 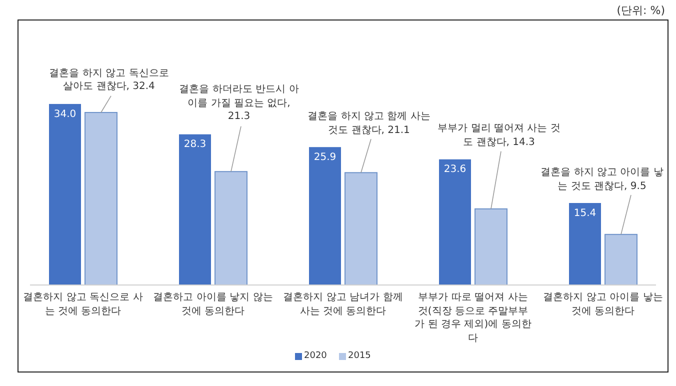 I want to click on x-tick-label: 결혼하지 않고 독신으로 사는 것에 동의한다, so click(x=83, y=304).